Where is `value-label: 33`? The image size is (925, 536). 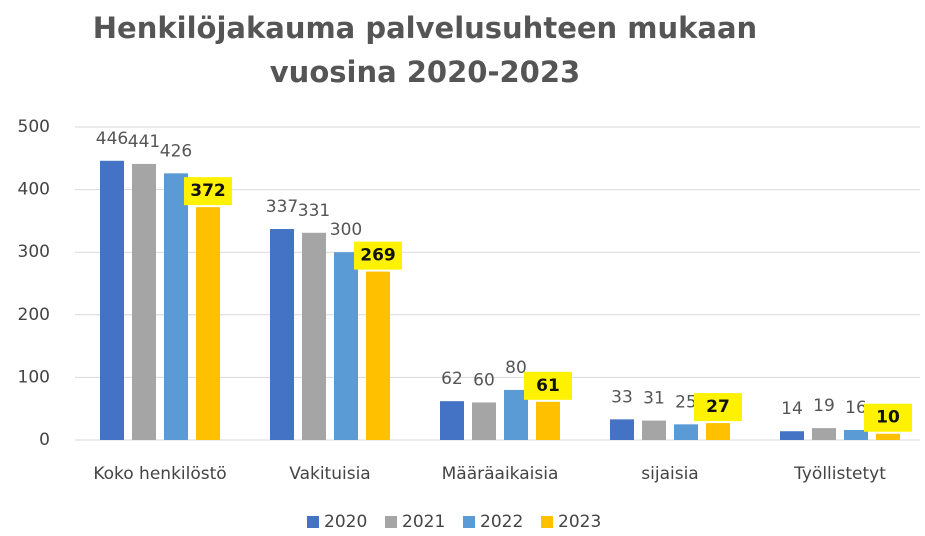
value-label: 33 is located at coordinates (622, 397).